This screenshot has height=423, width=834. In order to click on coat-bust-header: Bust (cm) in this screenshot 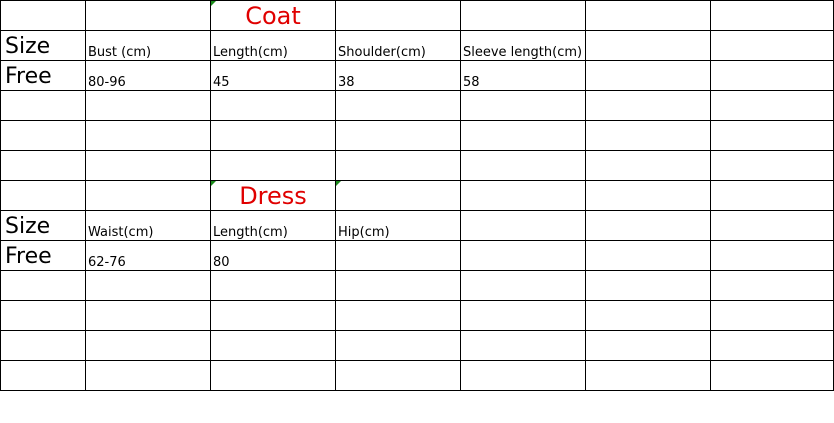, I will do `click(148, 45)`.